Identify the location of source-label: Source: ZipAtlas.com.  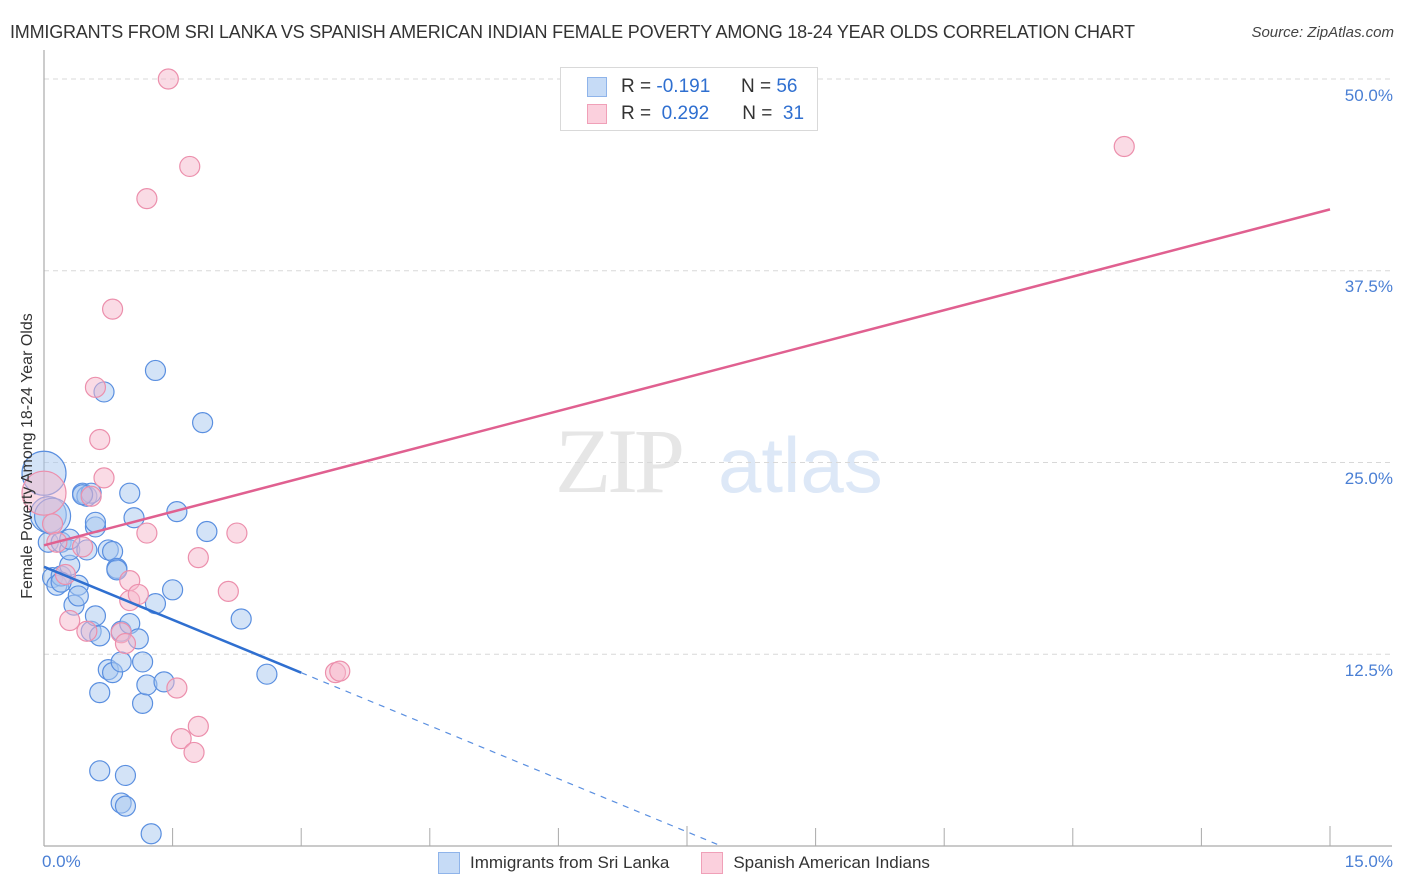
(1322, 32).